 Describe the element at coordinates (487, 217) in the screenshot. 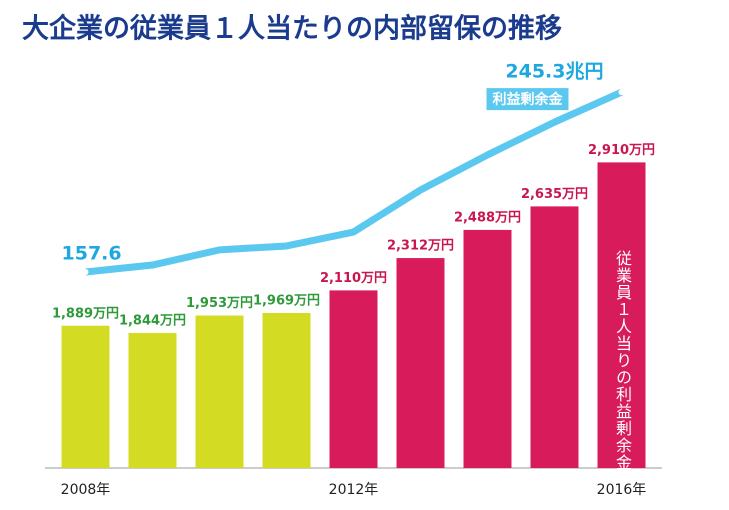

I see `bar-value-label: 2,488万円` at that location.